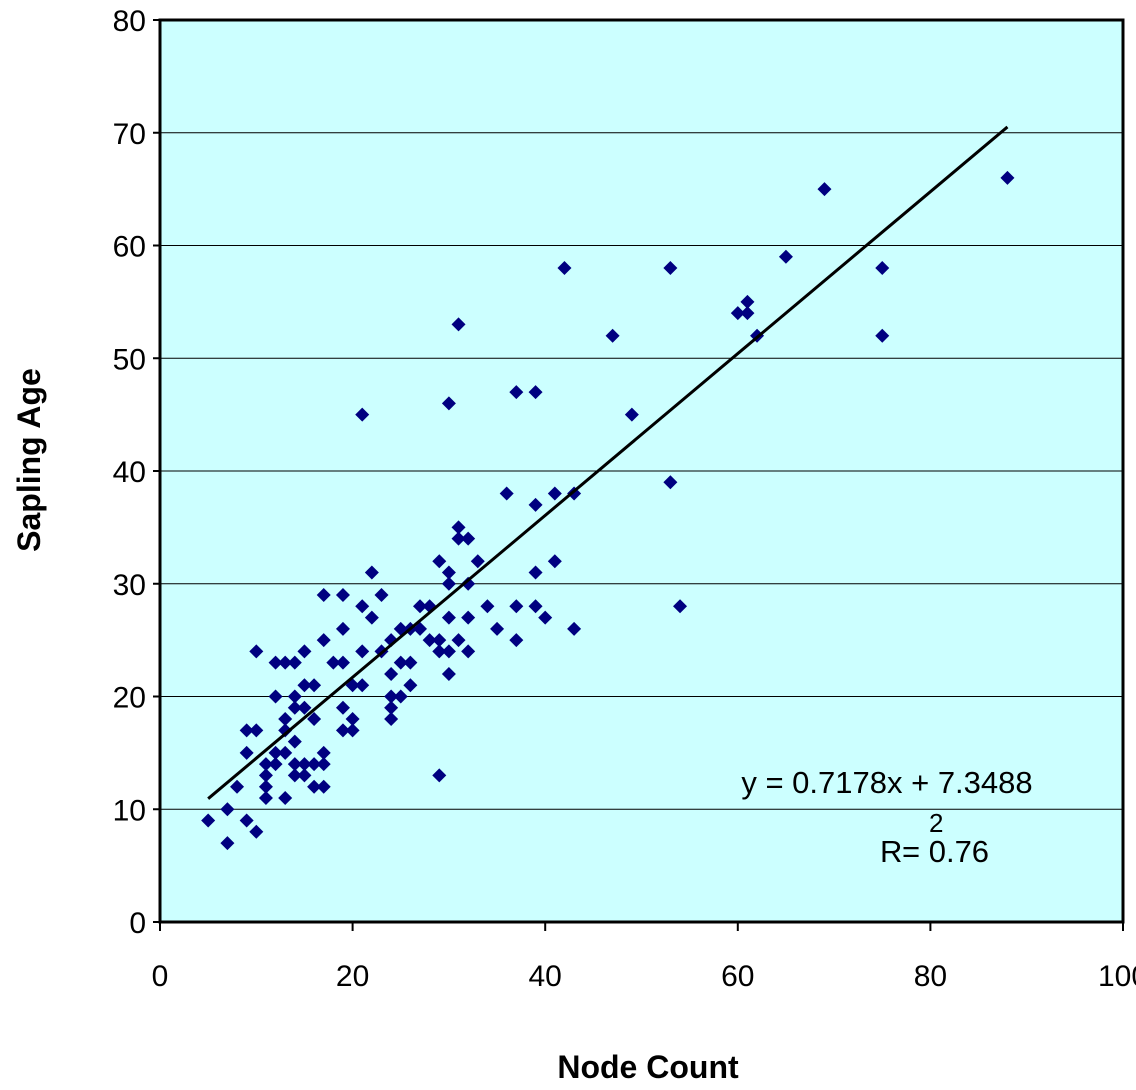  I want to click on y-tick-label: 50, so click(129, 359).